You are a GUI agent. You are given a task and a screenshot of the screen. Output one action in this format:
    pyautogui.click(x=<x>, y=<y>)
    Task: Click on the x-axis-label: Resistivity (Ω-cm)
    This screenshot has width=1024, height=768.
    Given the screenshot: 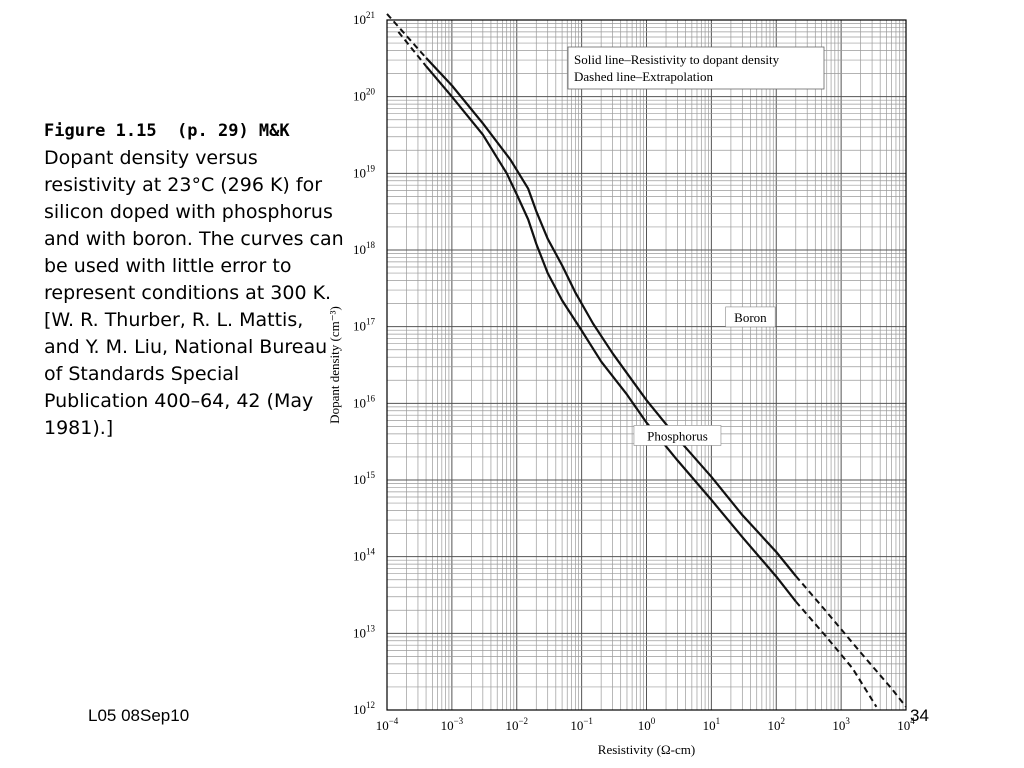 What is the action you would take?
    pyautogui.click(x=646, y=749)
    